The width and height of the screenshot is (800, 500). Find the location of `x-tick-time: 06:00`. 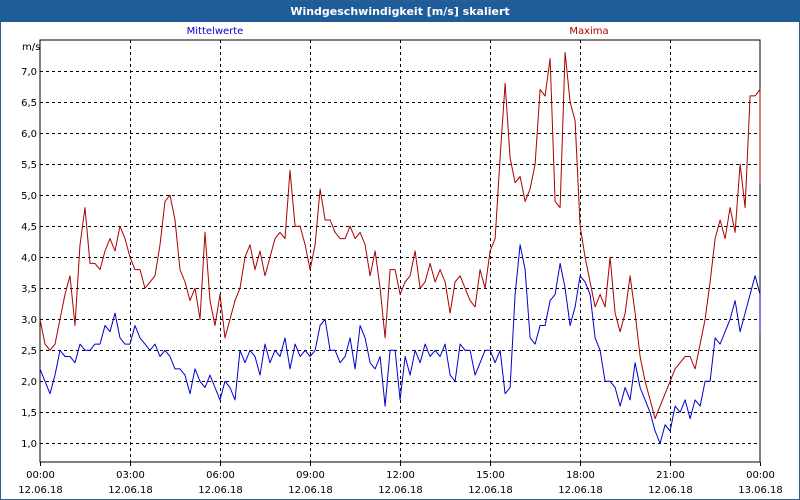

x-tick-time: 06:00 is located at coordinates (220, 475).